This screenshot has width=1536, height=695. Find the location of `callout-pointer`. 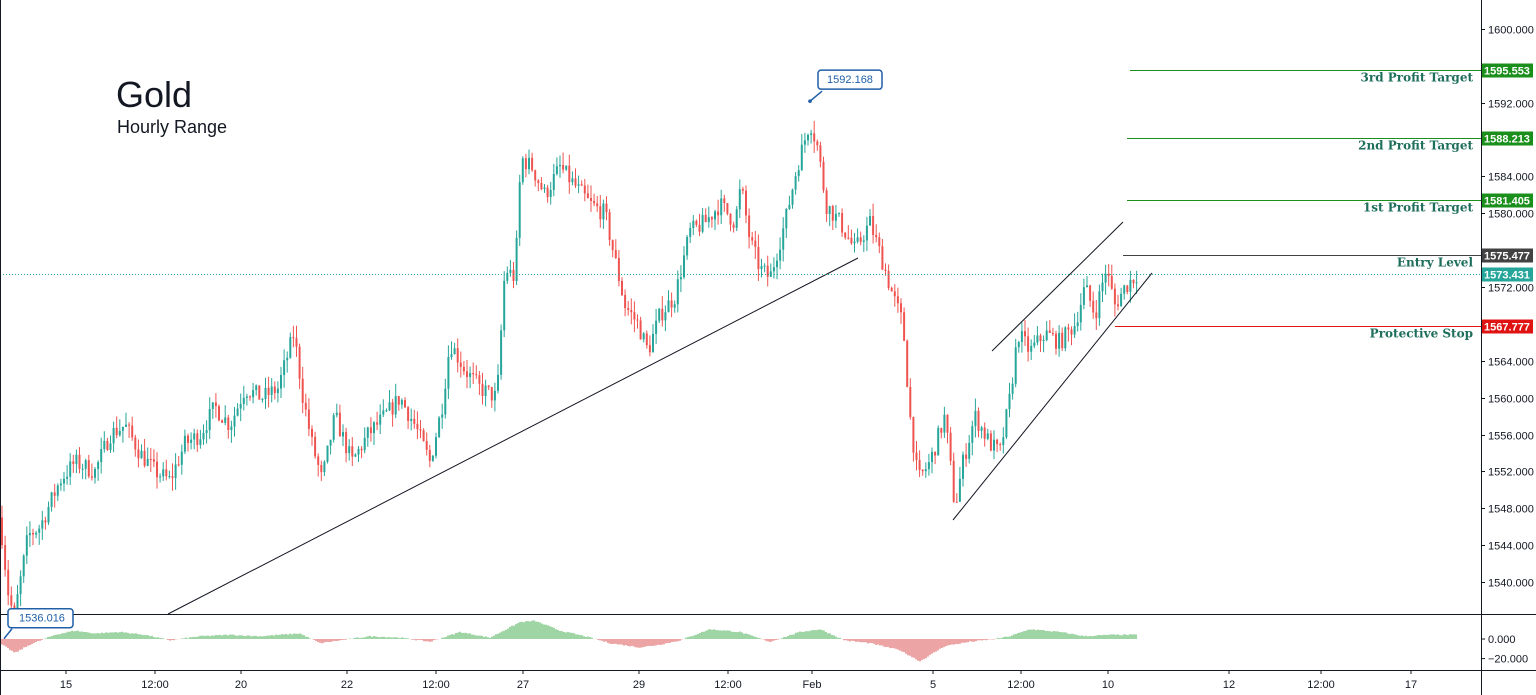

callout-pointer is located at coordinates (8, 634).